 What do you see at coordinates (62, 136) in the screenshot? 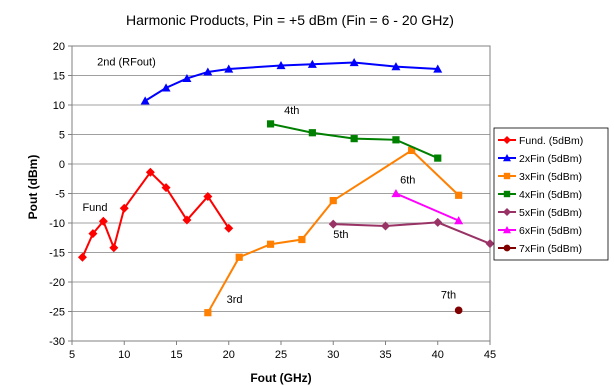
I see `y-tick-label: 5` at bounding box center [62, 136].